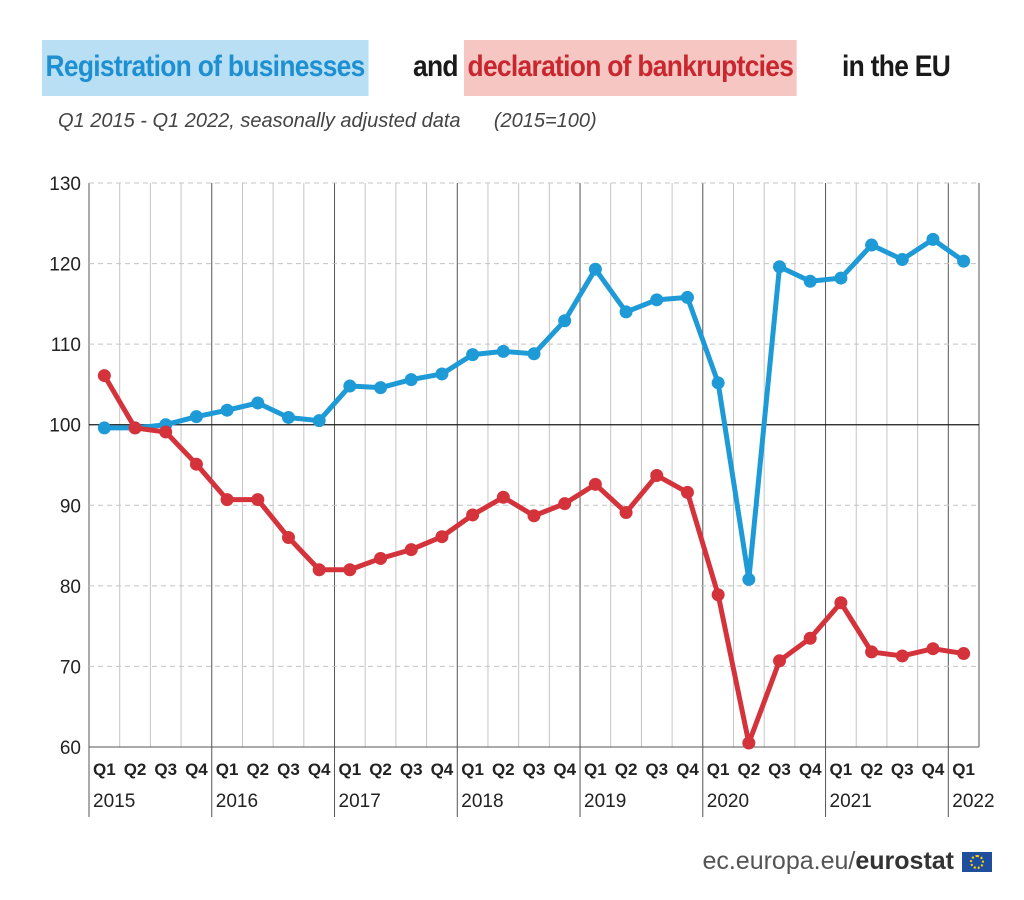 This screenshot has height=900, width=1024. Describe the element at coordinates (70, 587) in the screenshot. I see `y-tick-label: 80` at that location.